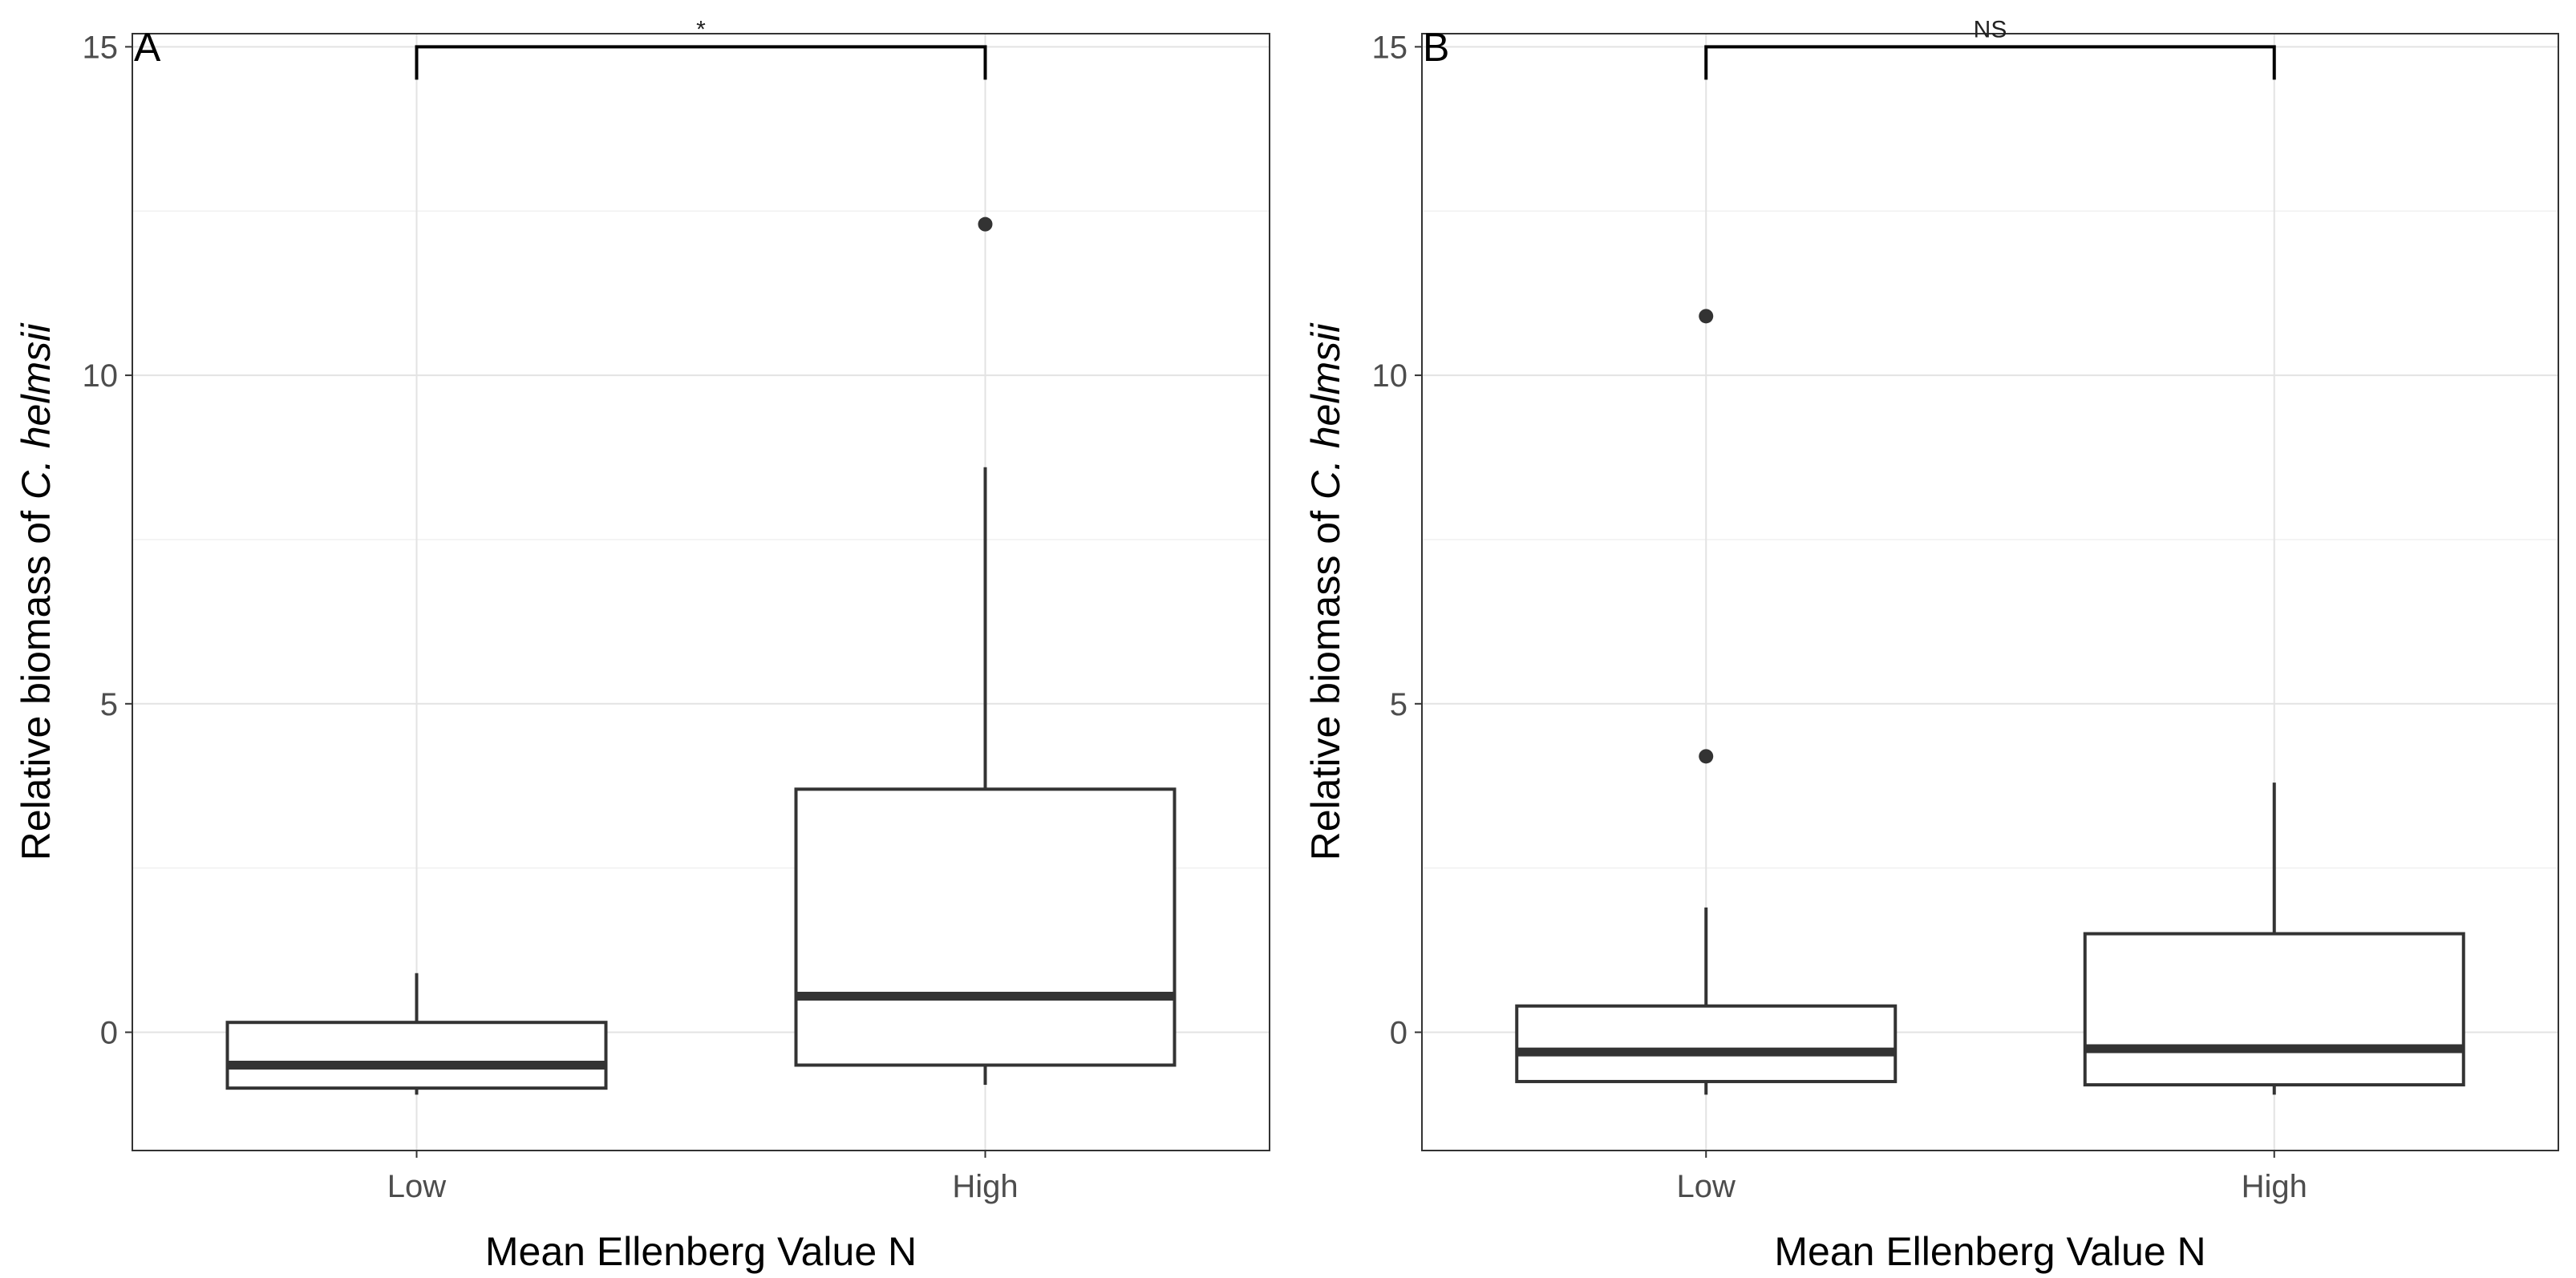 Image resolution: width=2576 pixels, height=1278 pixels. What do you see at coordinates (1991, 29) in the screenshot?
I see `significance-label: NS` at bounding box center [1991, 29].